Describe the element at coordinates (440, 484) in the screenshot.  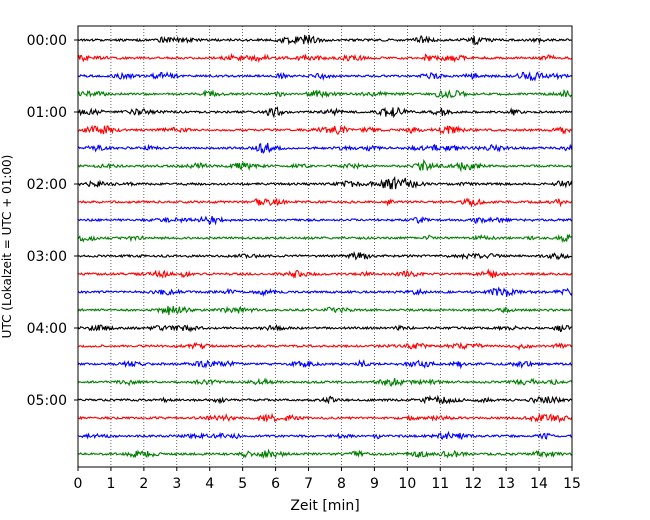
I see `x-tick-label: 11` at that location.